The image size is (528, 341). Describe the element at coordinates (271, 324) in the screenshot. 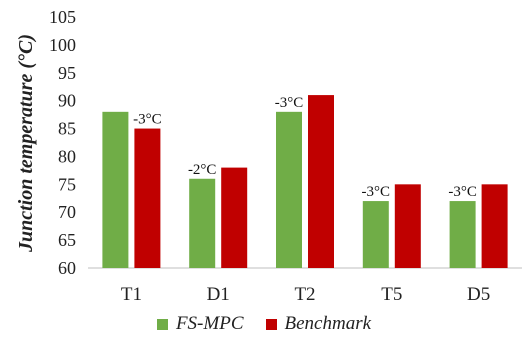

I see `legend-swatch-benchmark` at that location.